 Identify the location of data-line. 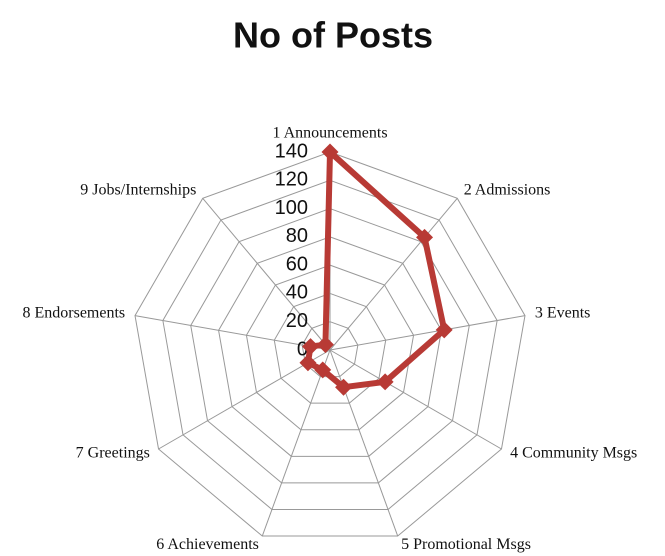
(376, 270).